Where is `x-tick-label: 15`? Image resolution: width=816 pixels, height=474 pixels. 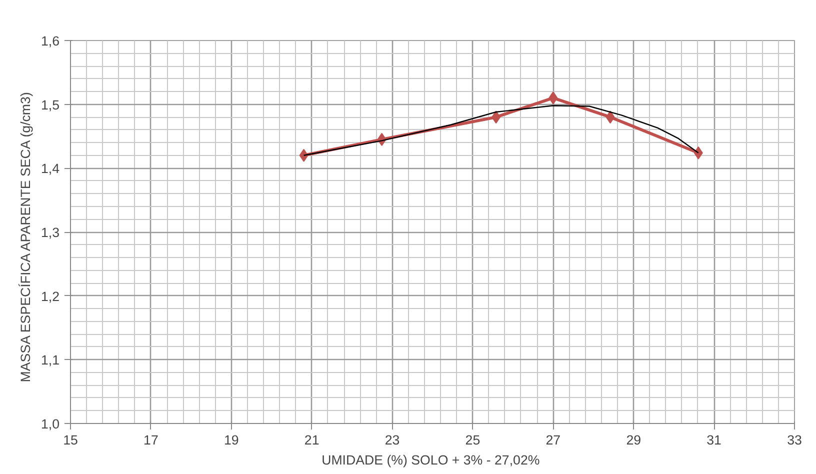 x-tick-label: 15 is located at coordinates (70, 440).